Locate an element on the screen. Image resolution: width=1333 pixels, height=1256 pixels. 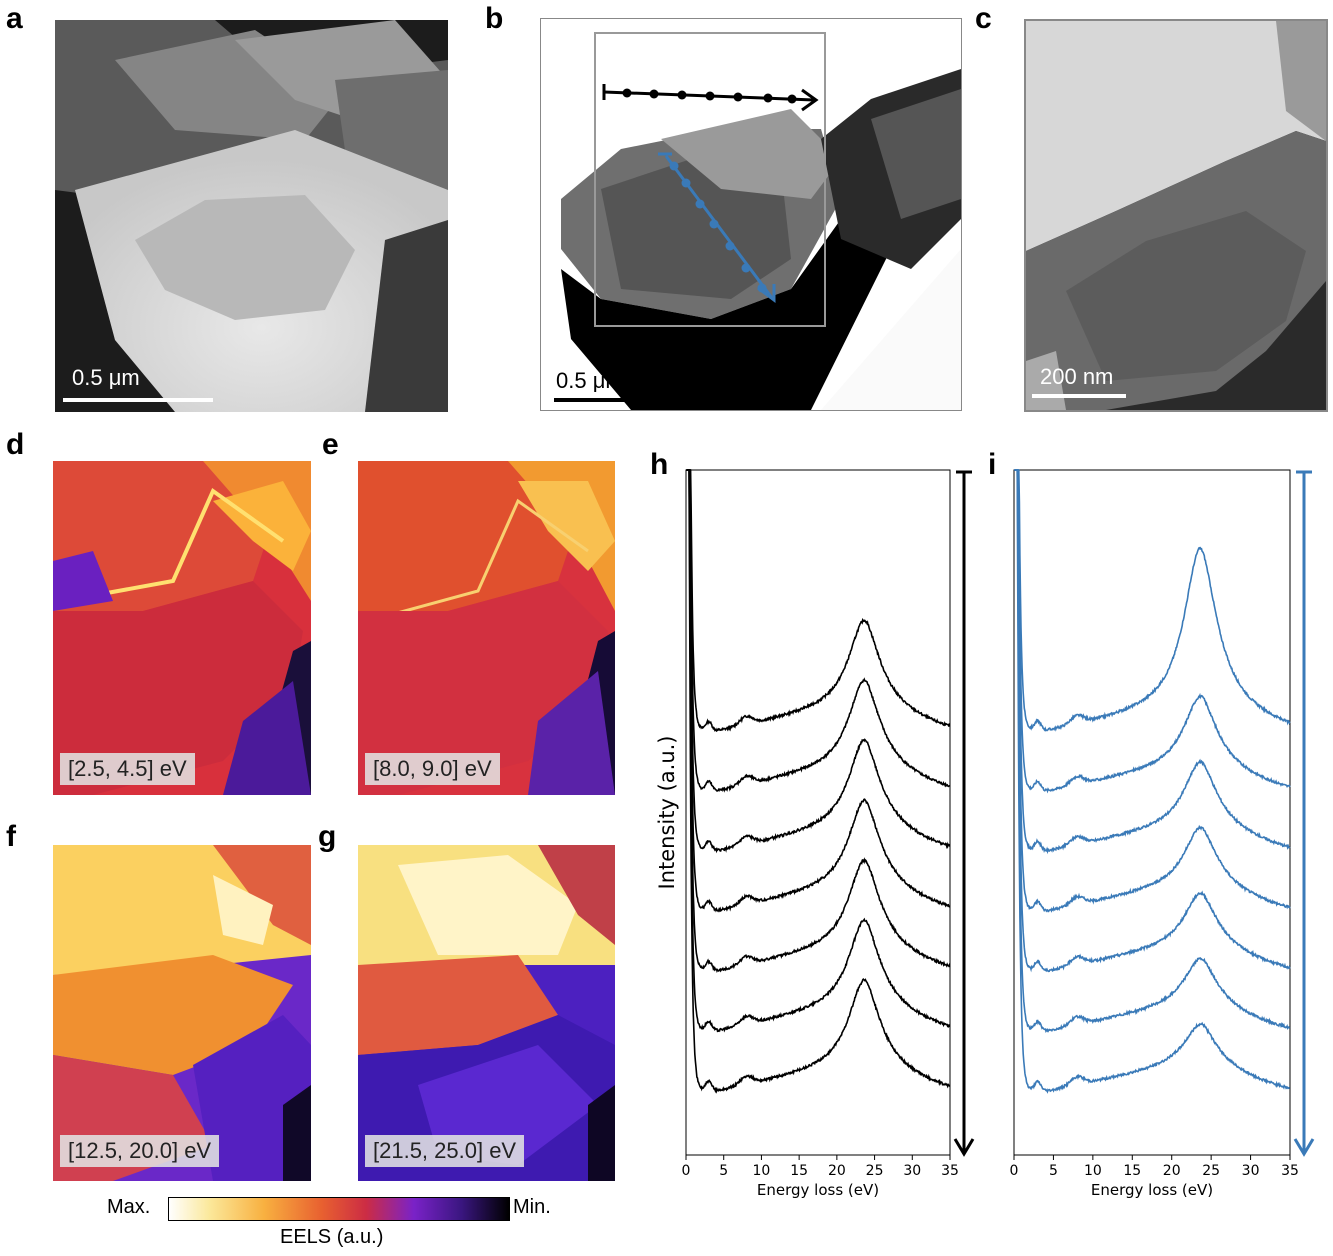
blue-line-scan-points is located at coordinates (718, 227).